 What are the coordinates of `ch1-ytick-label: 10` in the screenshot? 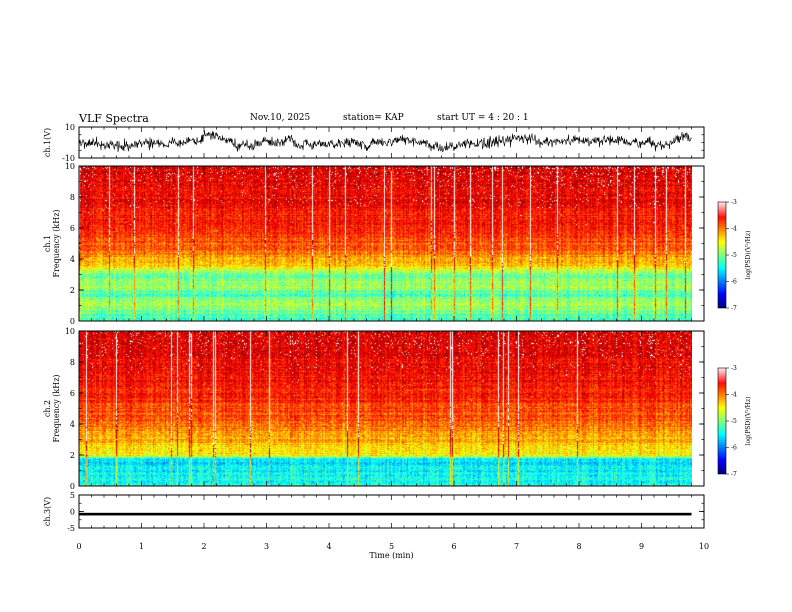 It's located at (70, 127).